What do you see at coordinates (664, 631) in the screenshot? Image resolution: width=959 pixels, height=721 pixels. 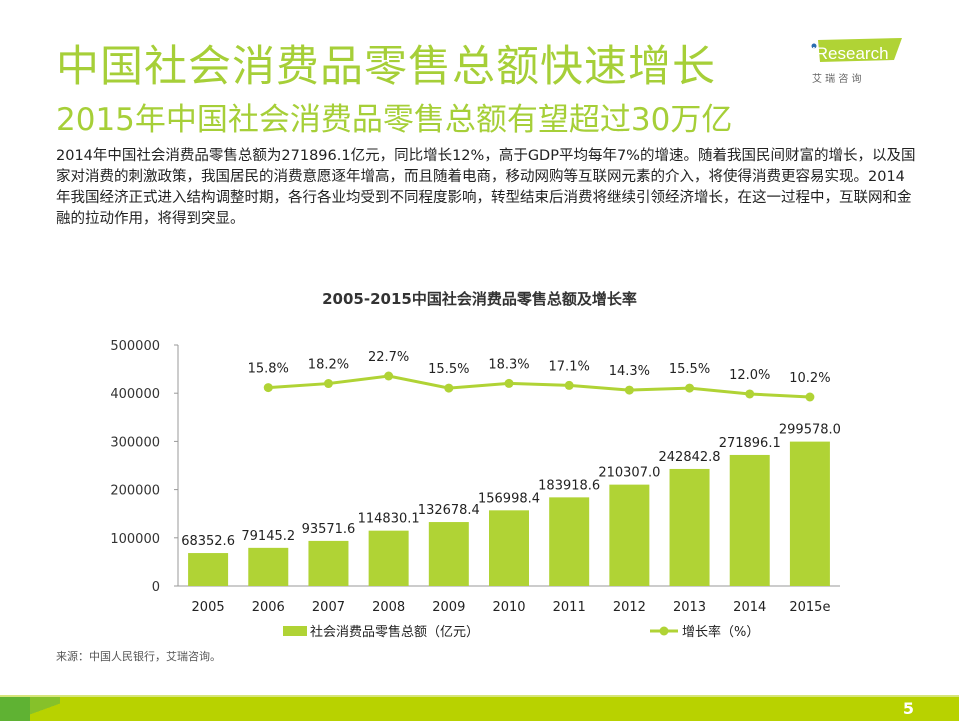 I see `legend-line-marker` at bounding box center [664, 631].